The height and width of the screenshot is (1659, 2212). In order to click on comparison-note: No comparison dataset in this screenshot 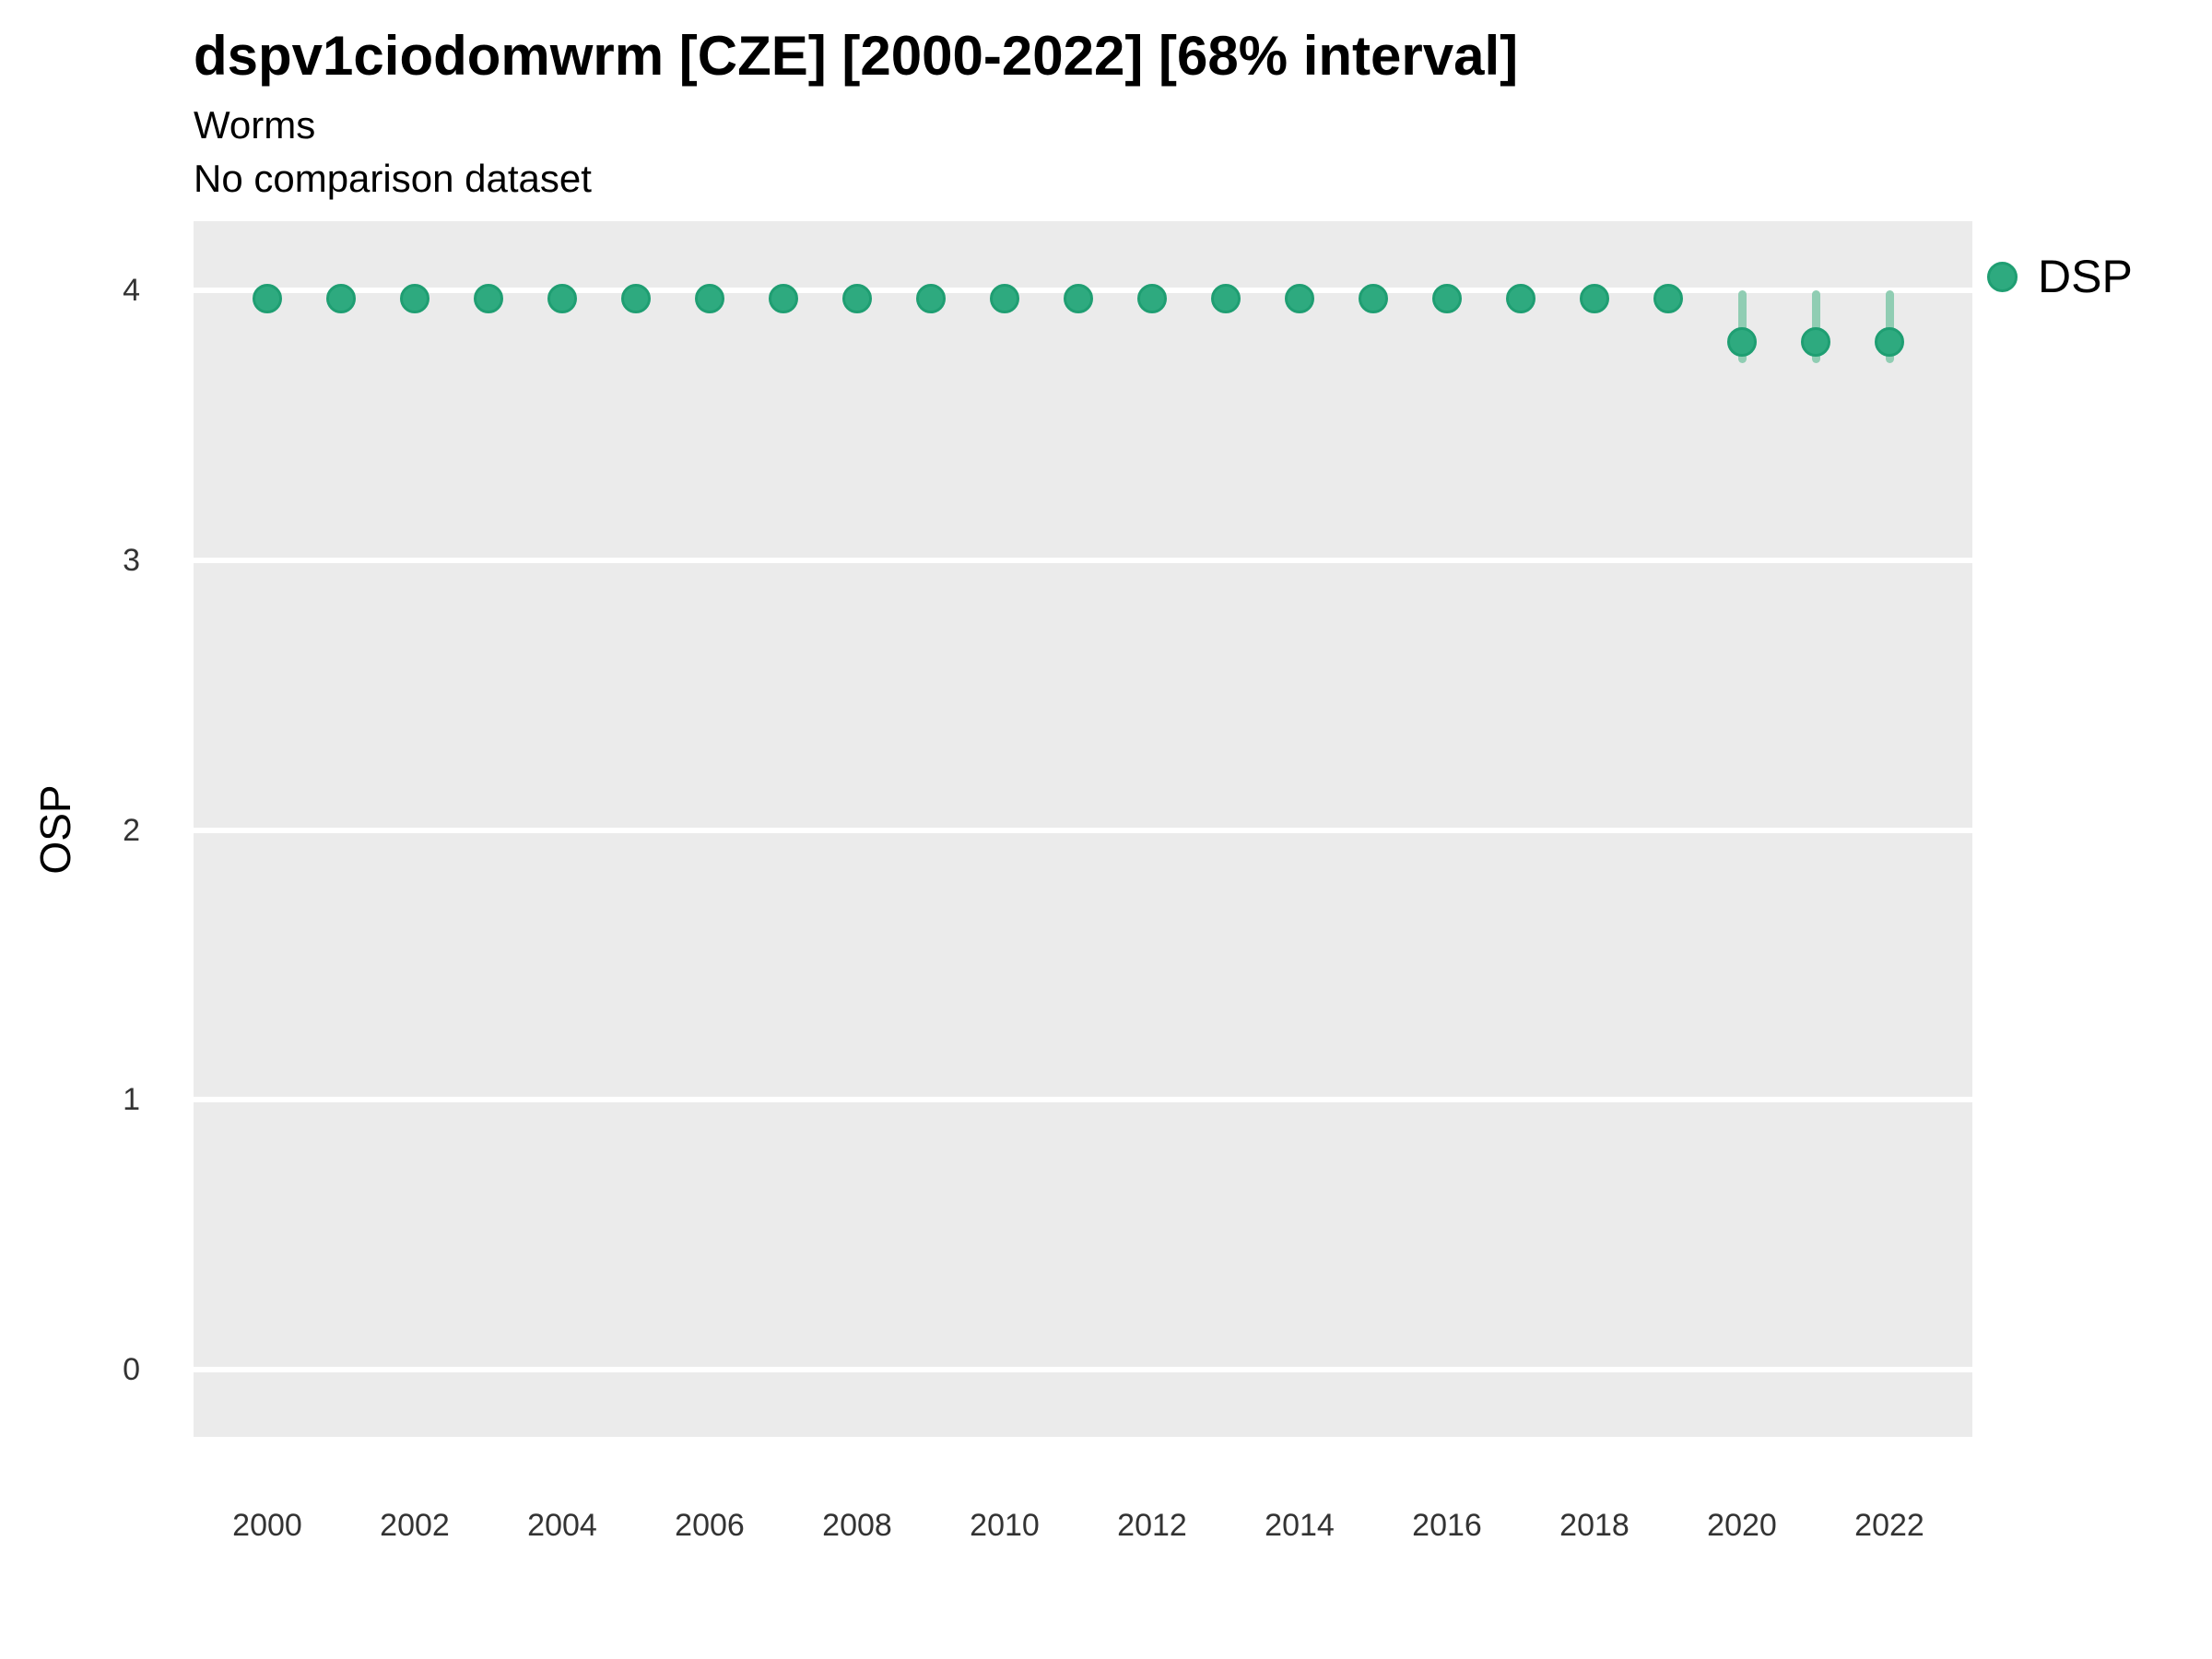, I will do `click(393, 178)`.